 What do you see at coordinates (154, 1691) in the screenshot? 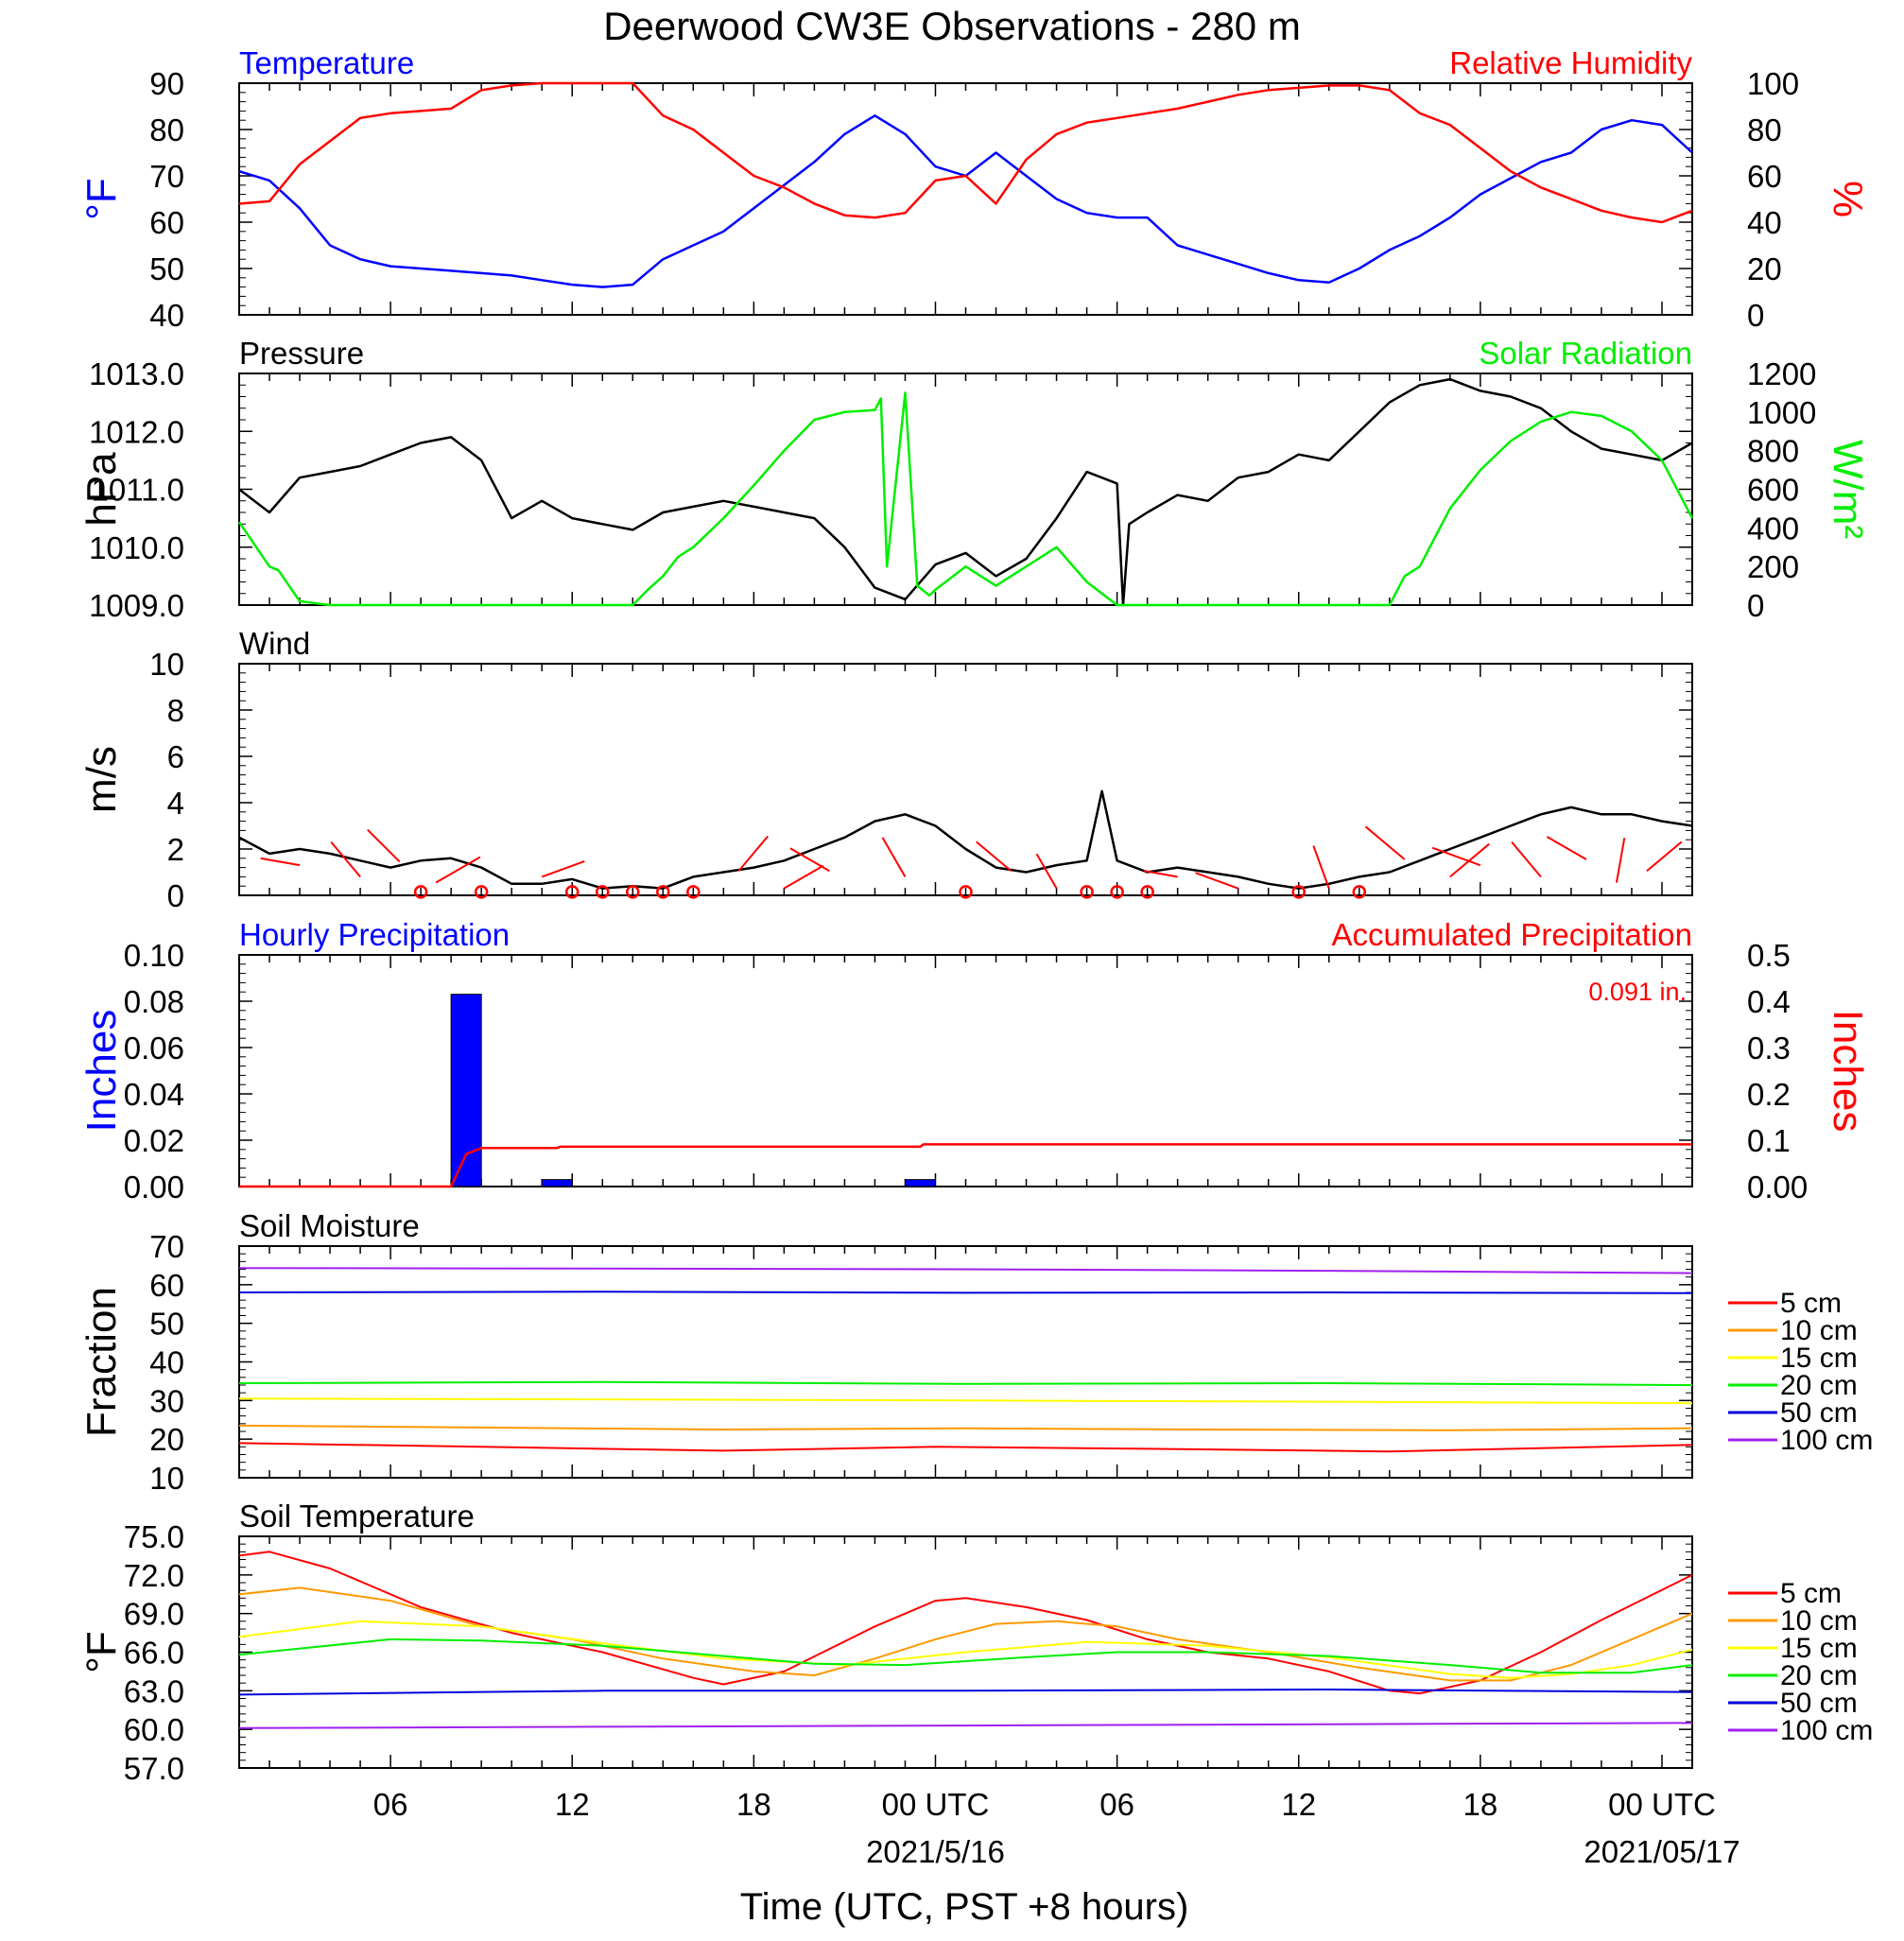
I see `y-tick-label-left: 63.0` at bounding box center [154, 1691].